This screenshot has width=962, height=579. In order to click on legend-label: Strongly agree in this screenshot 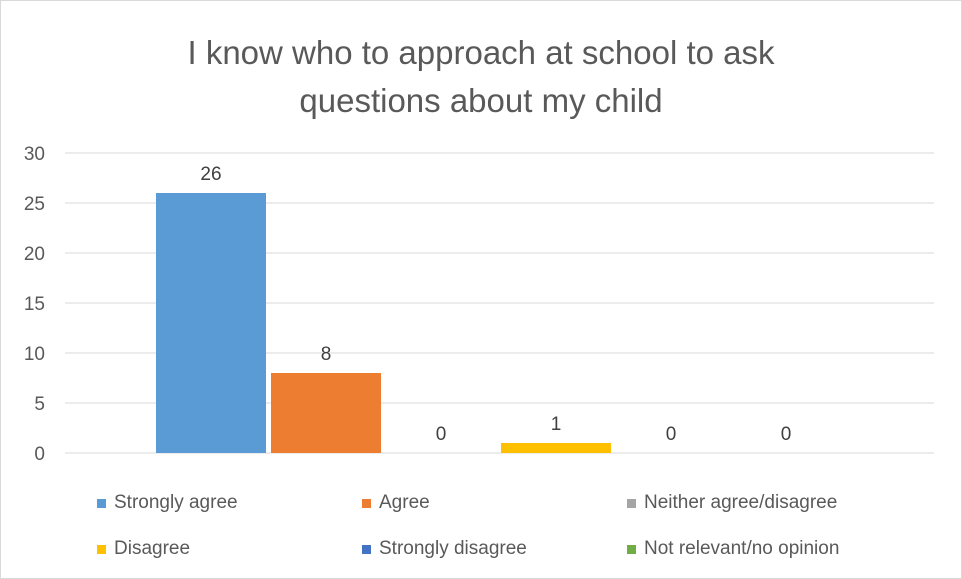, I will do `click(176, 502)`.